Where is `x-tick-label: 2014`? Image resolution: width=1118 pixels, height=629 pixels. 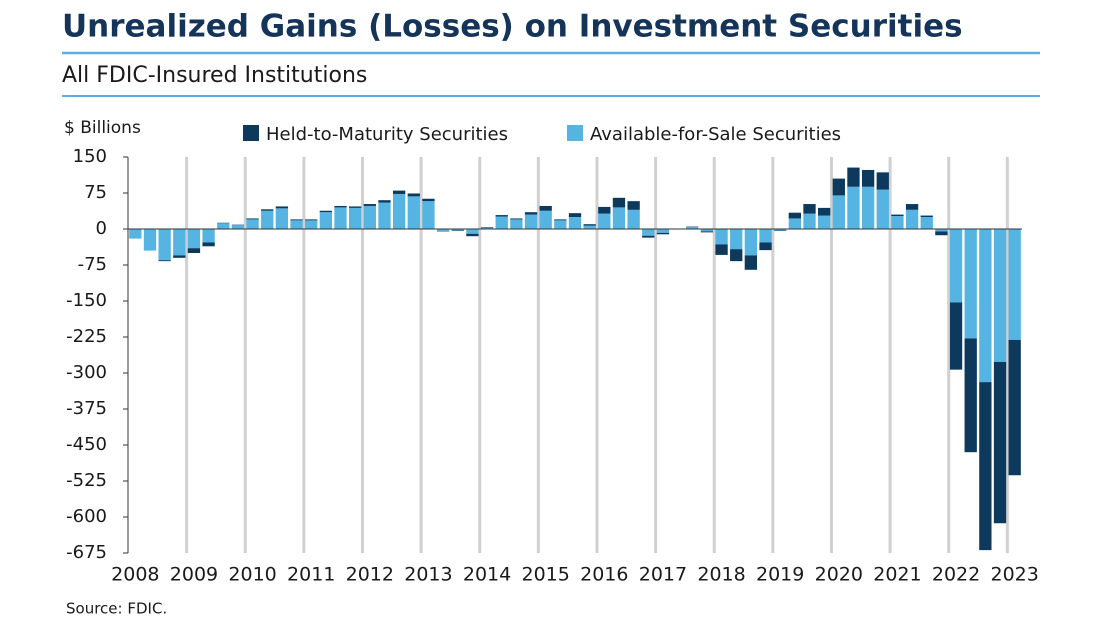
x-tick-label: 2014 is located at coordinates (487, 575).